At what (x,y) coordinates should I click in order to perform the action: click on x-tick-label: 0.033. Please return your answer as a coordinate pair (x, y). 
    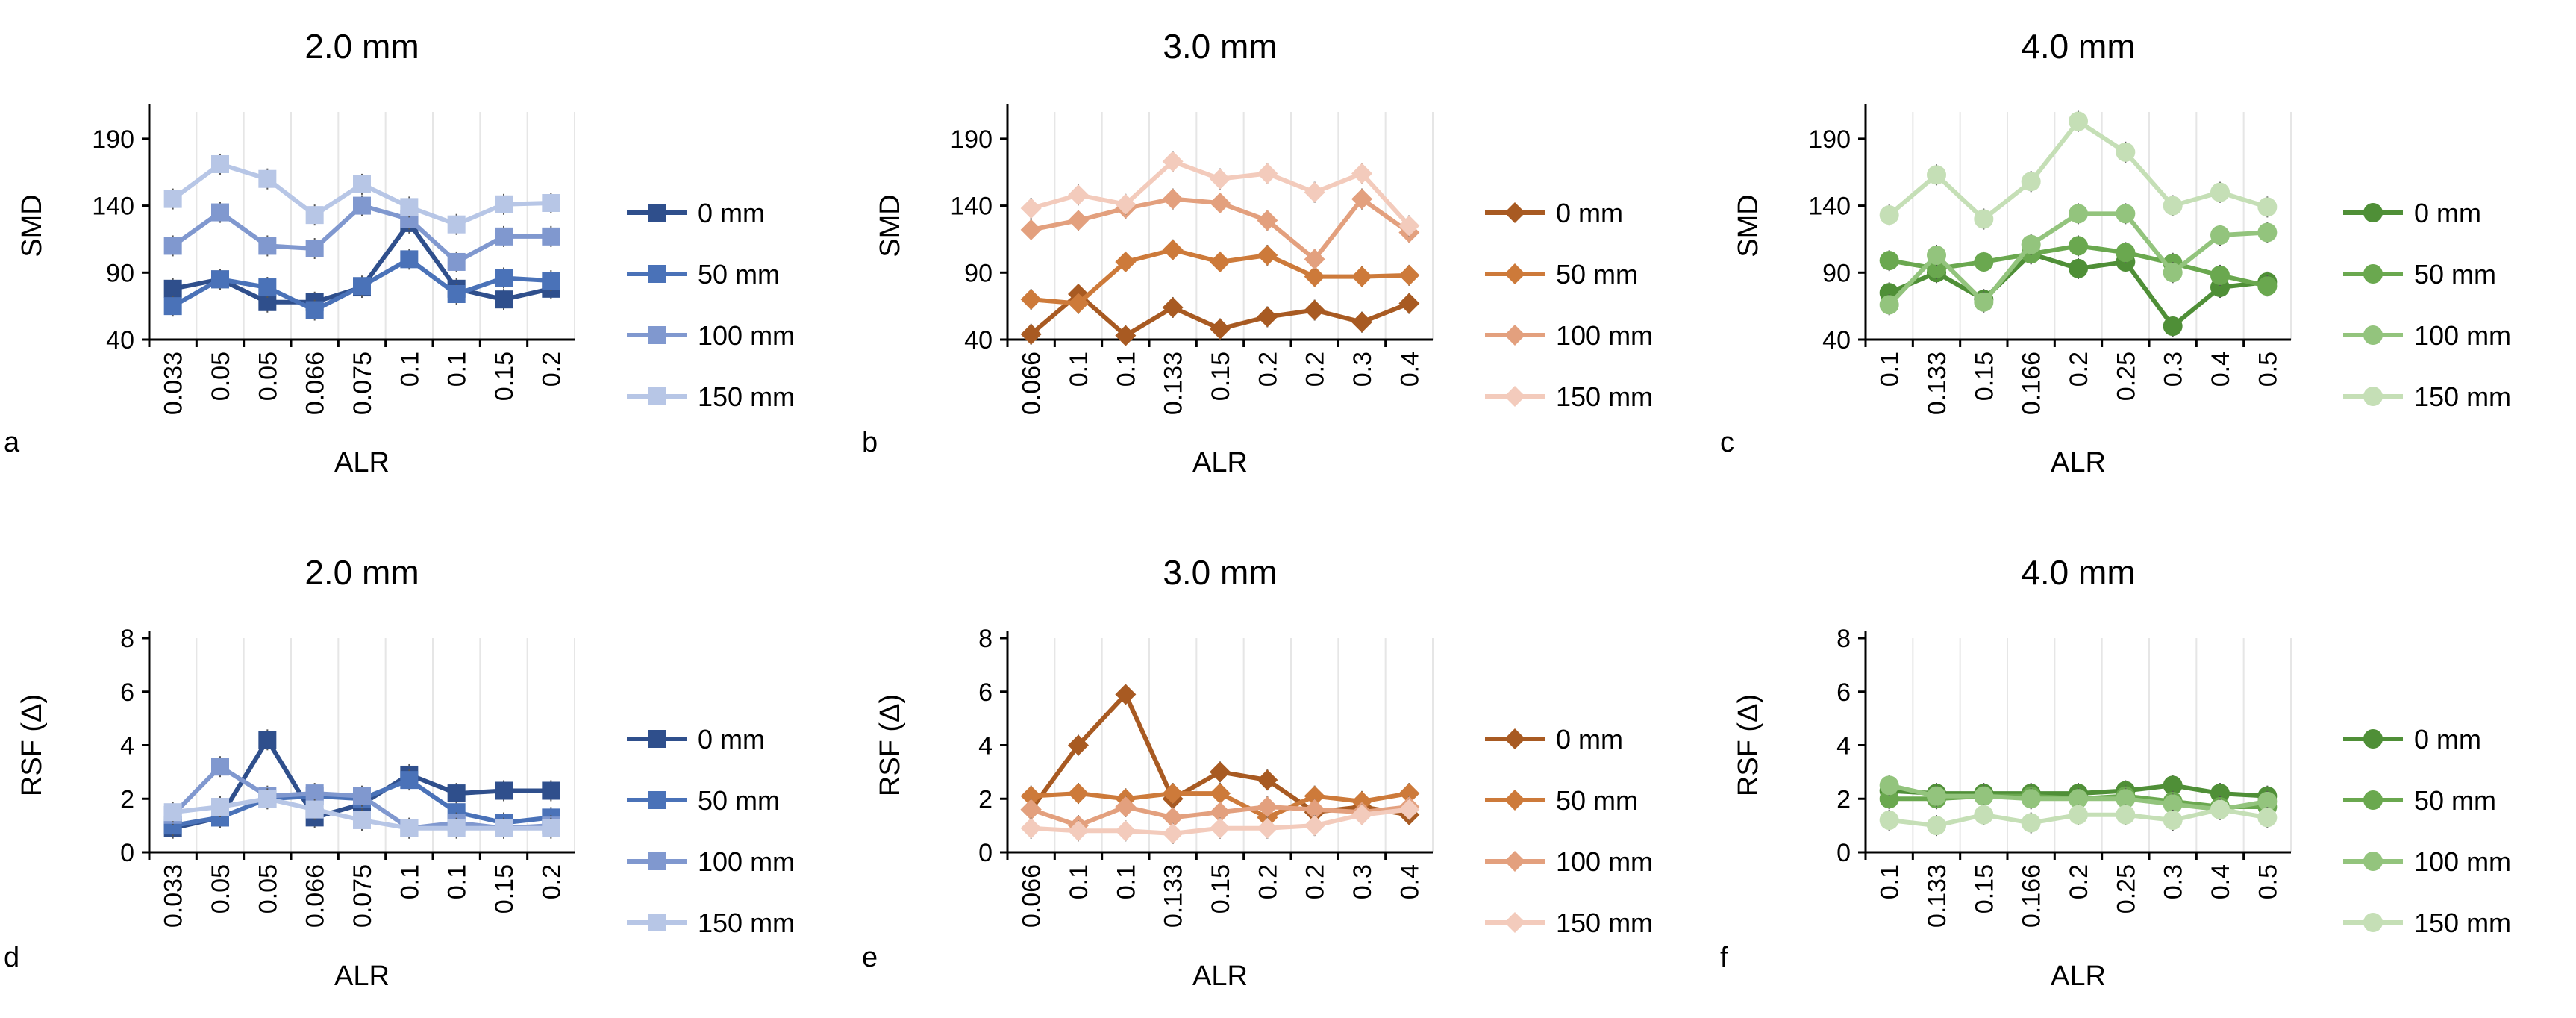
    Looking at the image, I should click on (174, 383).